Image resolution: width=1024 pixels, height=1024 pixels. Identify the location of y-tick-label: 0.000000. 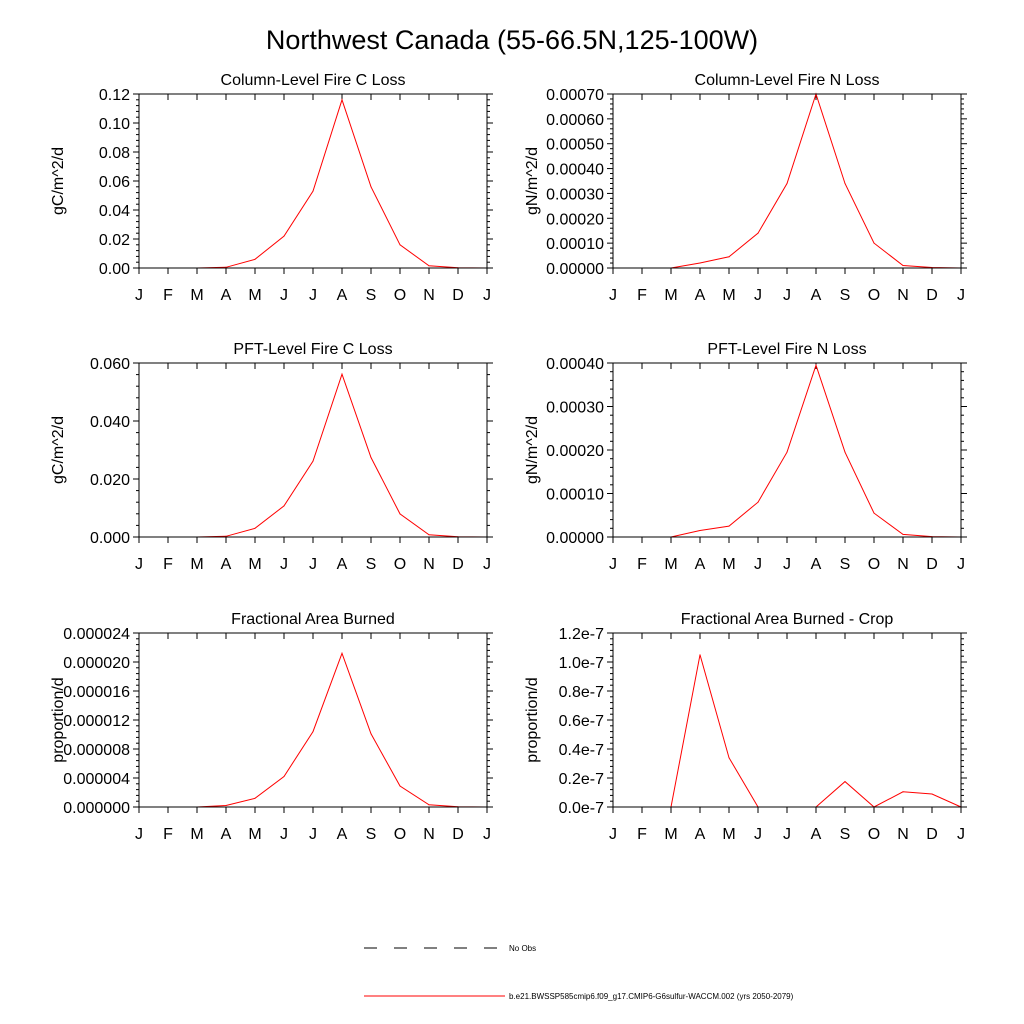
(96, 808).